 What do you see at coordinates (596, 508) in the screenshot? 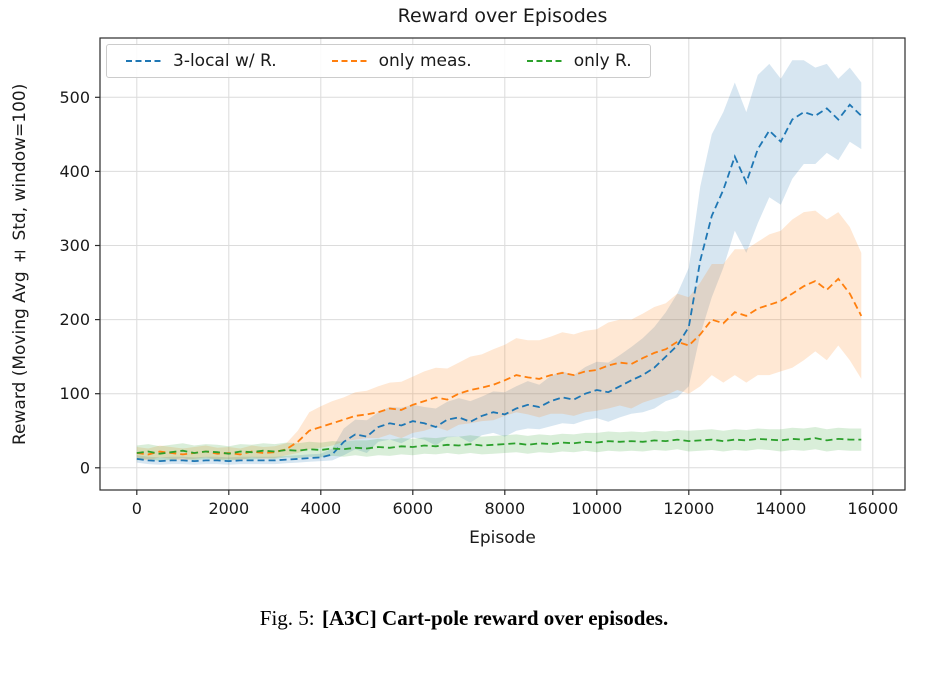
I see `svg-text: 10000` at bounding box center [596, 508].